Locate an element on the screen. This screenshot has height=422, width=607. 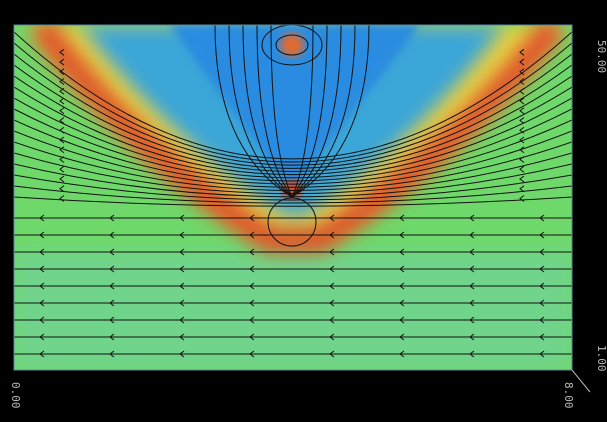
label: 50.00 is located at coordinates (601, 56).